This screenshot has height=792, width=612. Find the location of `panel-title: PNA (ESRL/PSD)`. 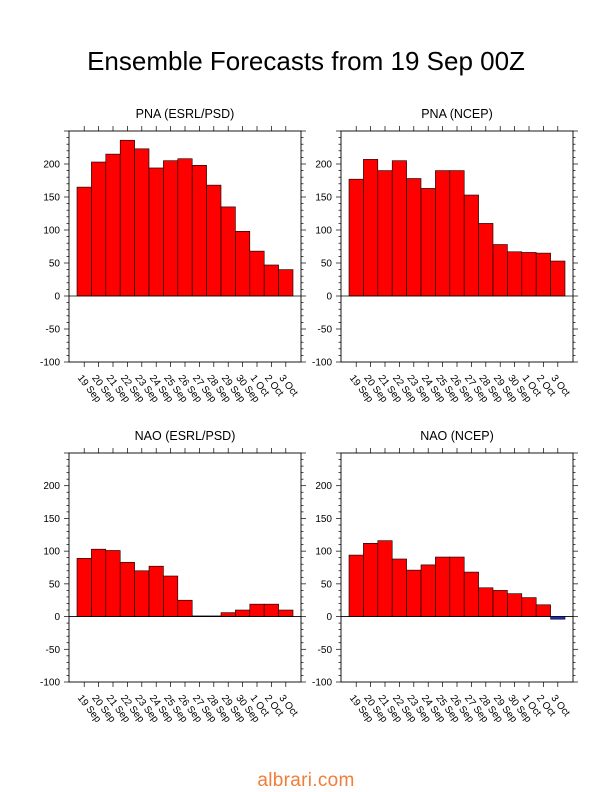

panel-title: PNA (ESRL/PSD) is located at coordinates (185, 114).